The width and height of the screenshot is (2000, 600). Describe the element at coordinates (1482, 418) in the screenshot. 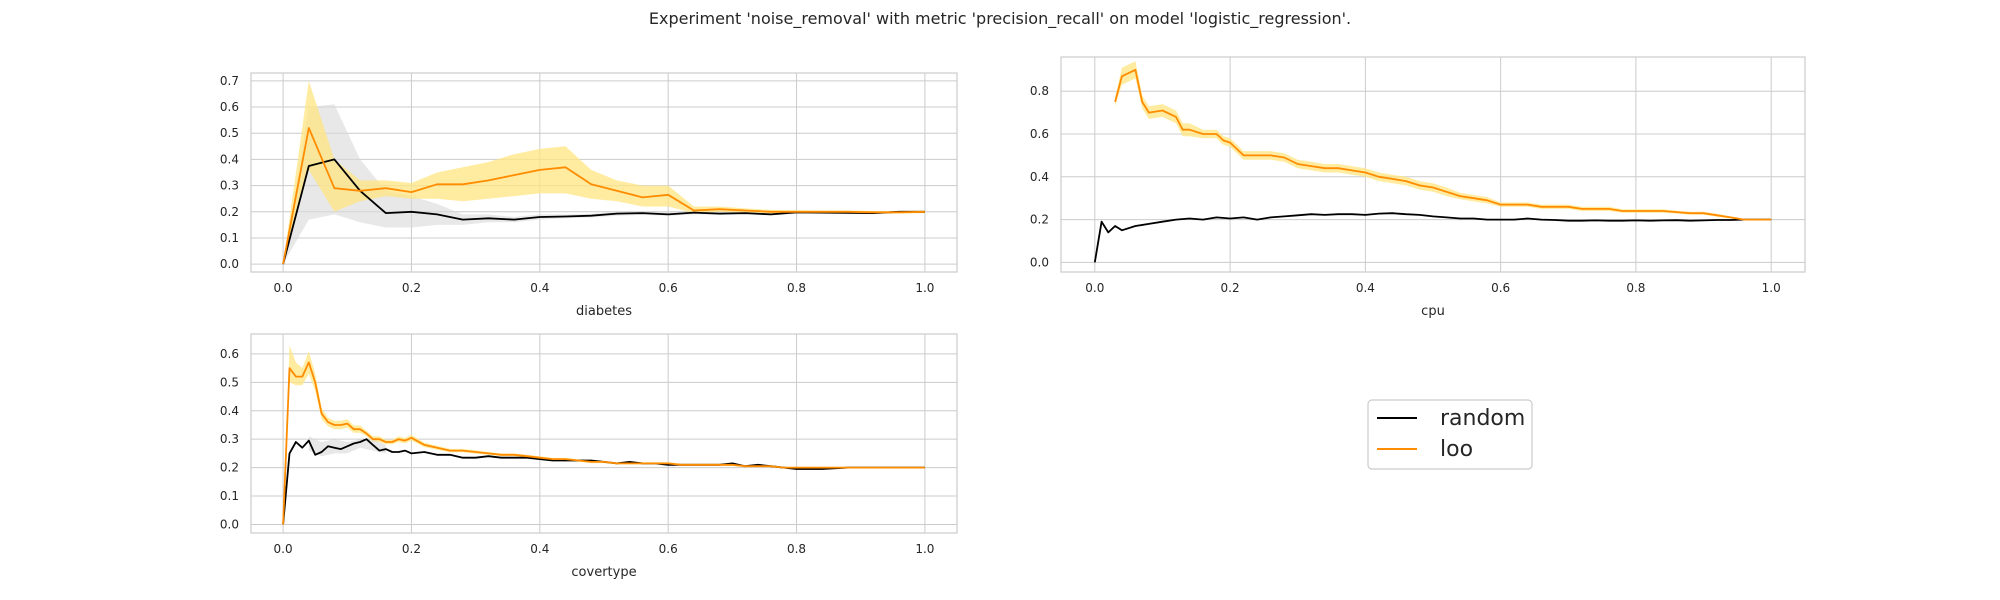

I see `legend-label-random: random` at that location.